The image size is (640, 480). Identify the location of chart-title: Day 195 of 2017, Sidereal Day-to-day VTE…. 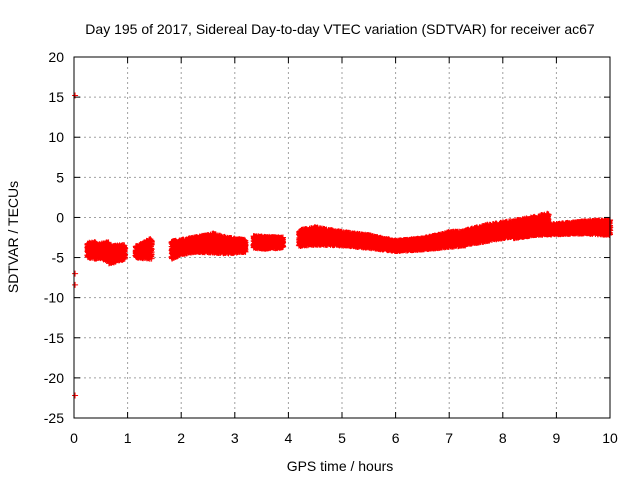
(340, 29).